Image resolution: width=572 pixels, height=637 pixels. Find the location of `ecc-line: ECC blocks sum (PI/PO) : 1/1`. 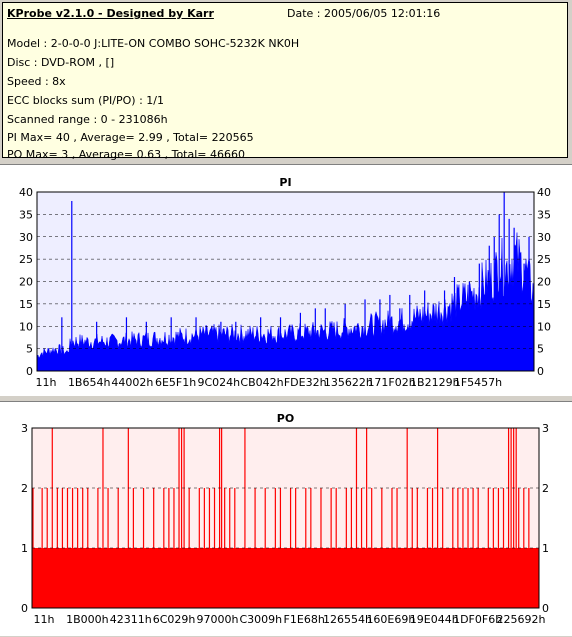

ecc-line: ECC blocks sum (PI/PO) : 1/1 is located at coordinates (85, 100).